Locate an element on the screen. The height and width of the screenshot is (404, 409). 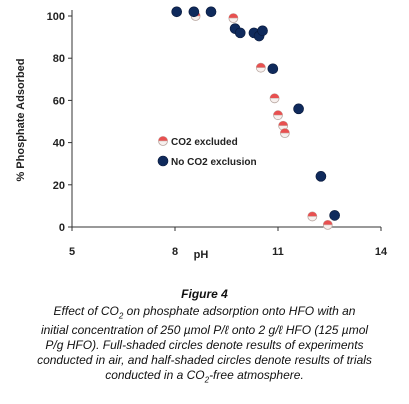
x-ticks: 5 8 11 14 is located at coordinates (228, 242).